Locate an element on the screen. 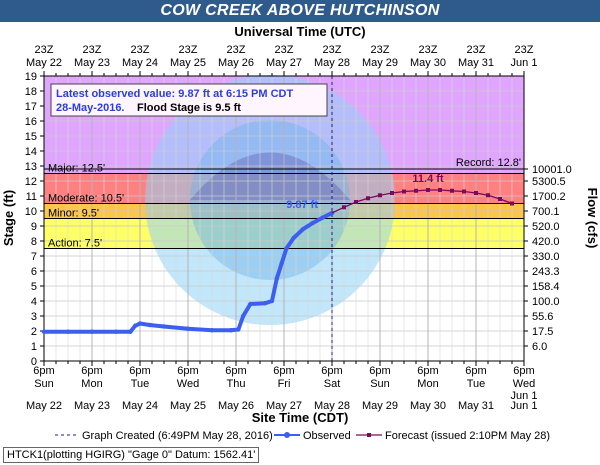  bottom-tick-label: Sun is located at coordinates (44, 384).